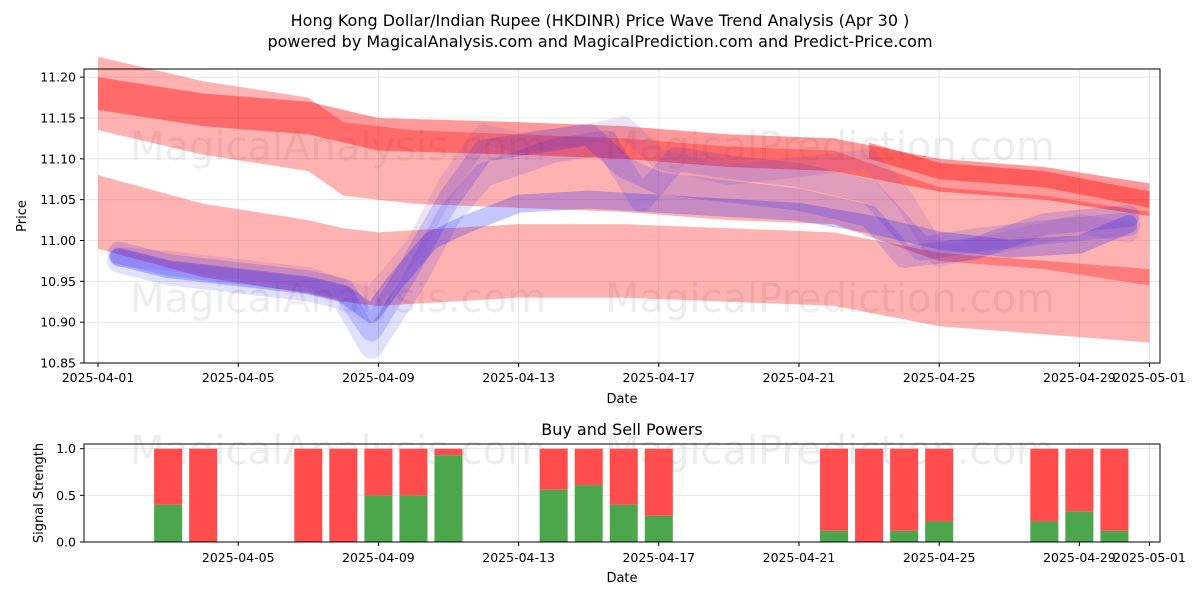 The height and width of the screenshot is (604, 1200). What do you see at coordinates (1149, 557) in the screenshot?
I see `power-xtick-label-7: 2025-05-01` at bounding box center [1149, 557].